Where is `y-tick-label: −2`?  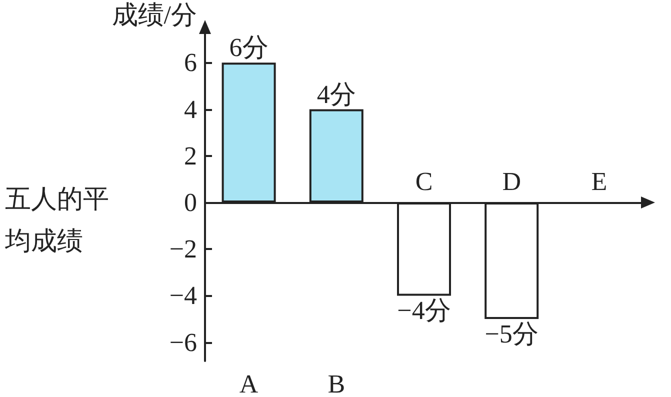 y-tick-label: −2 is located at coordinates (183, 249).